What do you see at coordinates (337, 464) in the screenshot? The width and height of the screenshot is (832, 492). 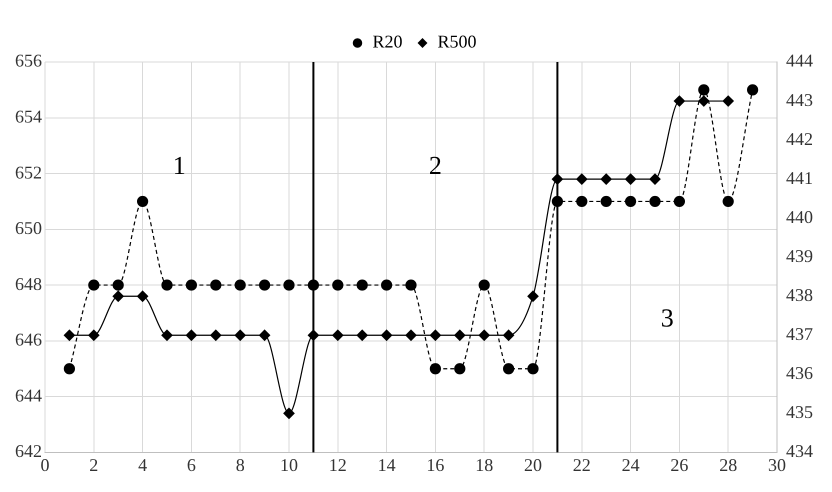 I see `x-tick-label: 12` at bounding box center [337, 464].